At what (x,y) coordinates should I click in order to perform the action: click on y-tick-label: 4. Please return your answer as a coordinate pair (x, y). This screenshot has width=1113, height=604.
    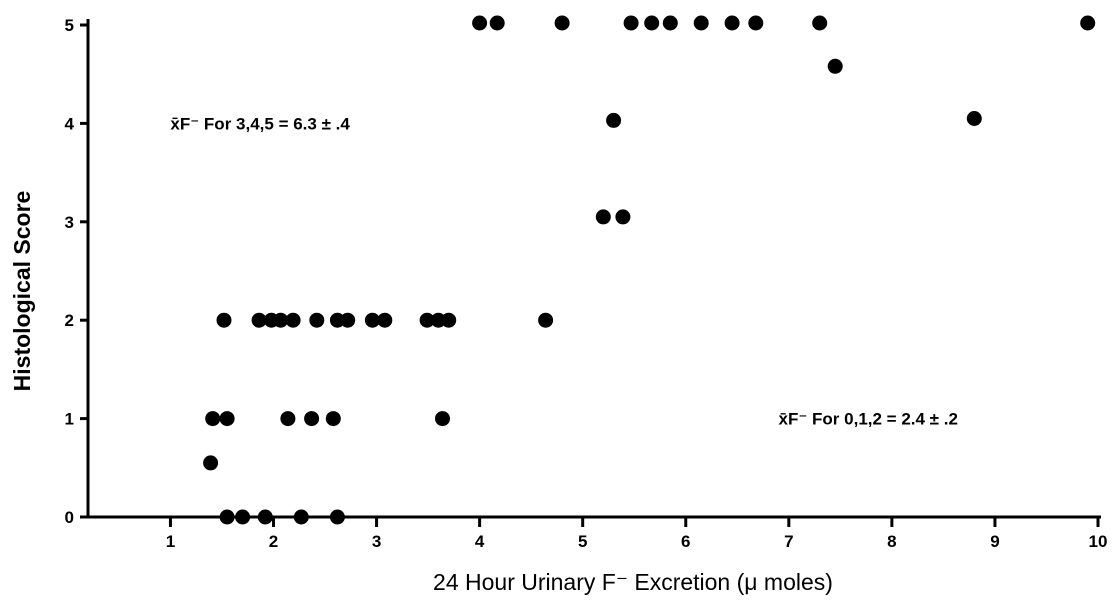
    Looking at the image, I should click on (70, 123).